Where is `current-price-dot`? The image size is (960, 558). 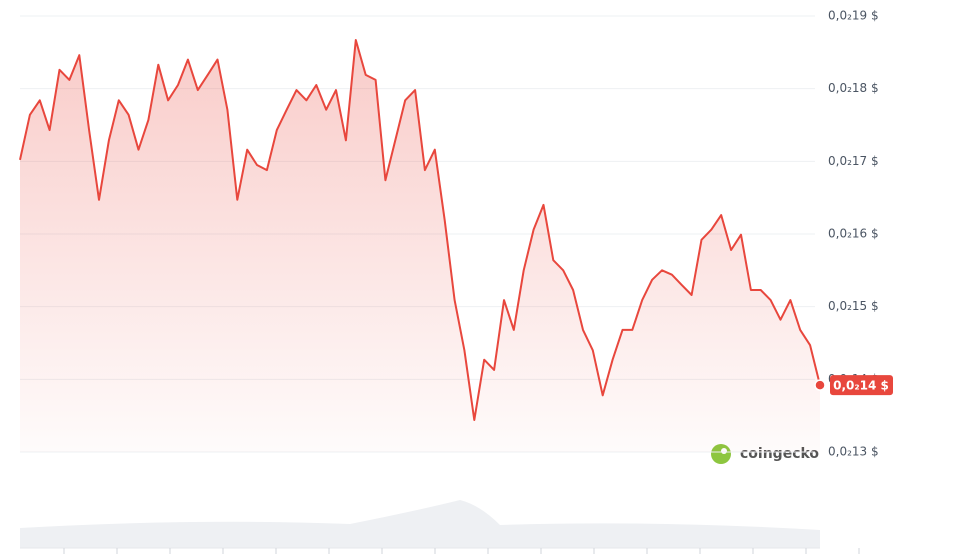
current-price-dot is located at coordinates (820, 385).